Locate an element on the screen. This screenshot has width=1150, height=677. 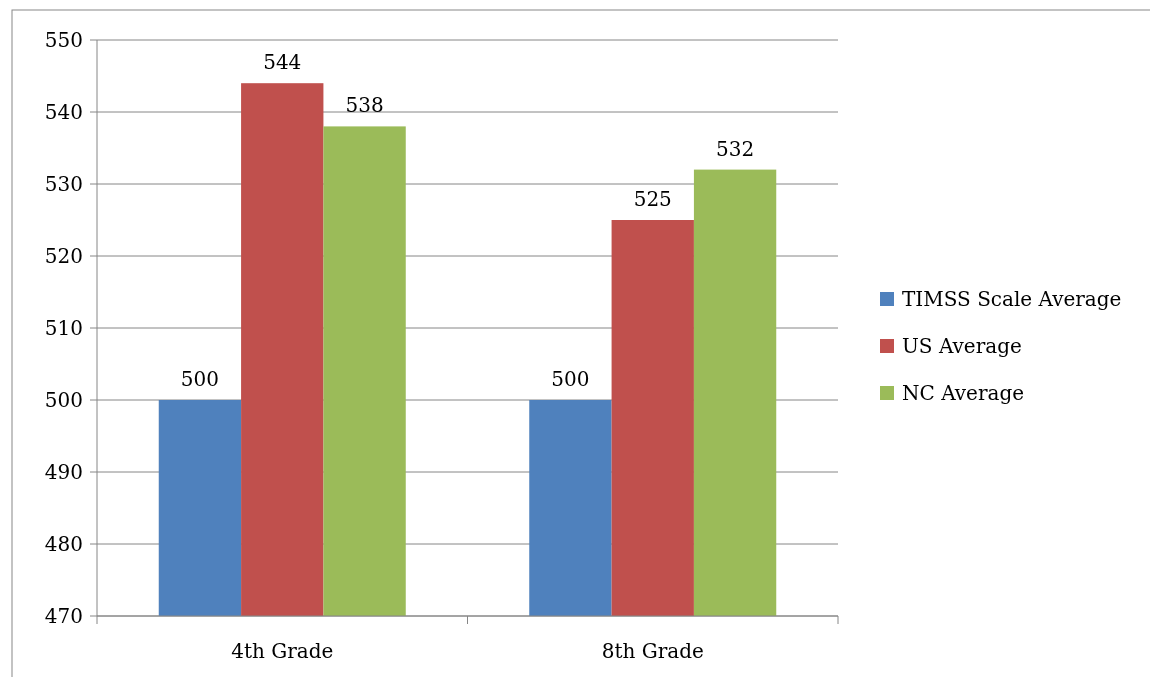
y-tick-label: 500 is located at coordinates (63, 400).